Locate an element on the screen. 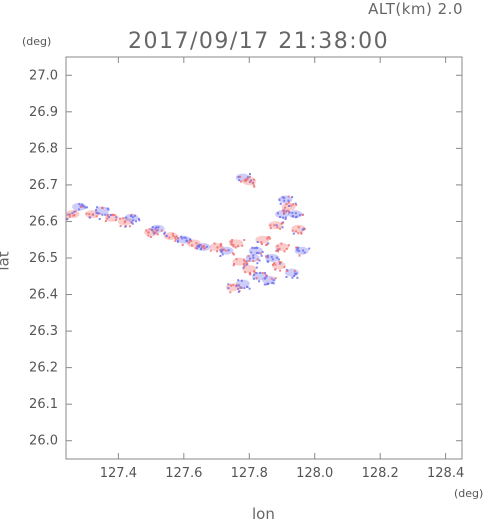  y-tick-label: 26.7 is located at coordinates (43, 185).